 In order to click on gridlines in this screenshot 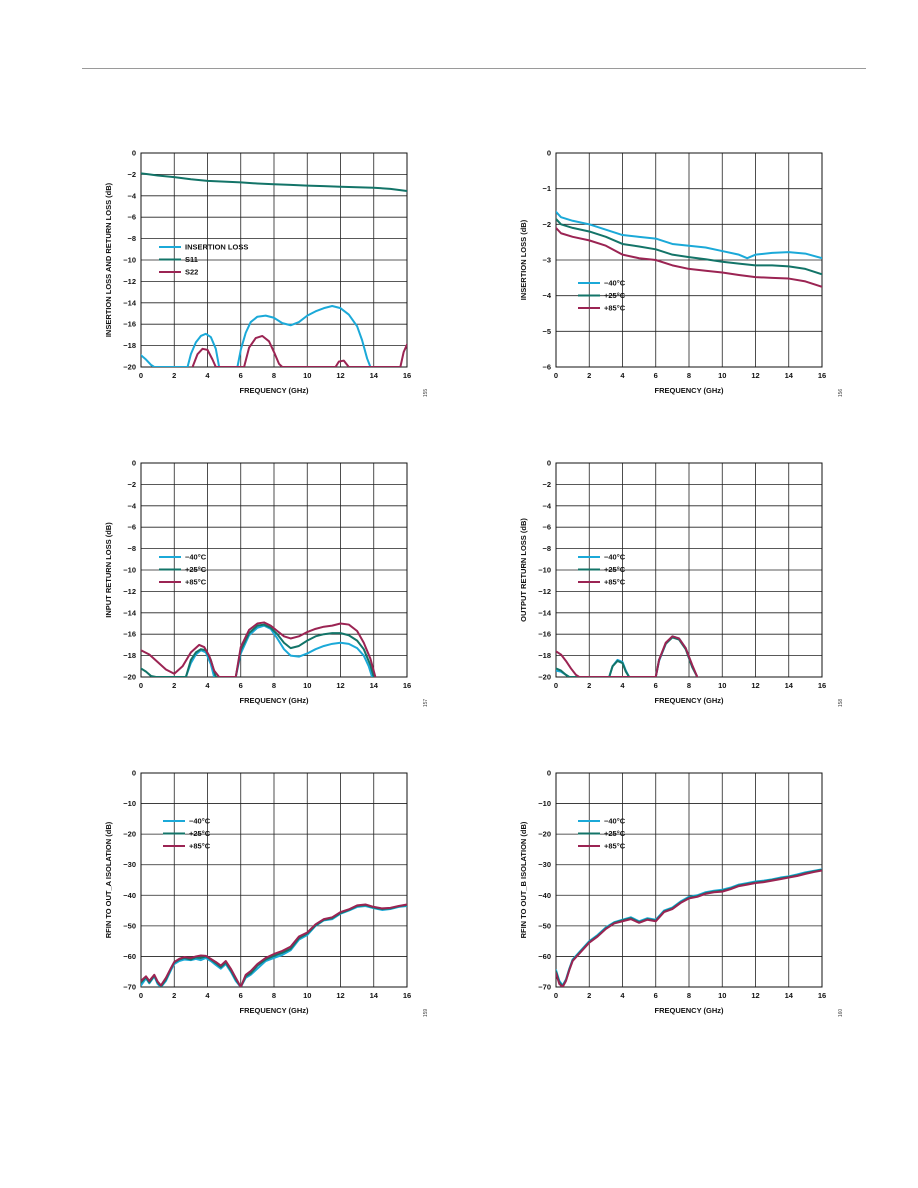, I will do `click(274, 260)`.